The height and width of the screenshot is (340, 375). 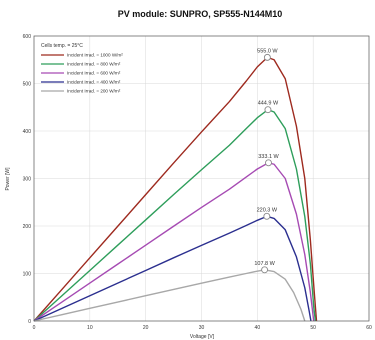 What do you see at coordinates (369, 328) in the screenshot?
I see `x-tick-label: 60` at bounding box center [369, 328].